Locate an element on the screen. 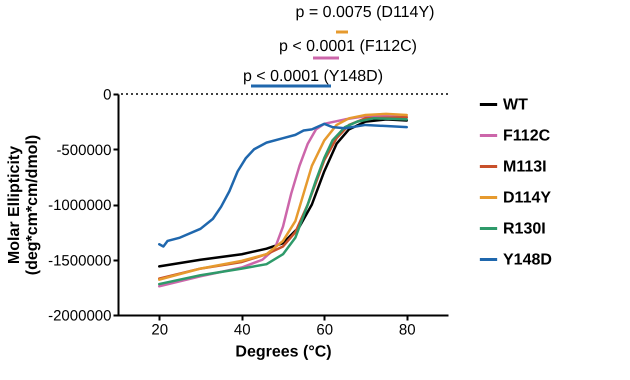 The height and width of the screenshot is (380, 630). y-tick-label: -1500000 is located at coordinates (80, 261).